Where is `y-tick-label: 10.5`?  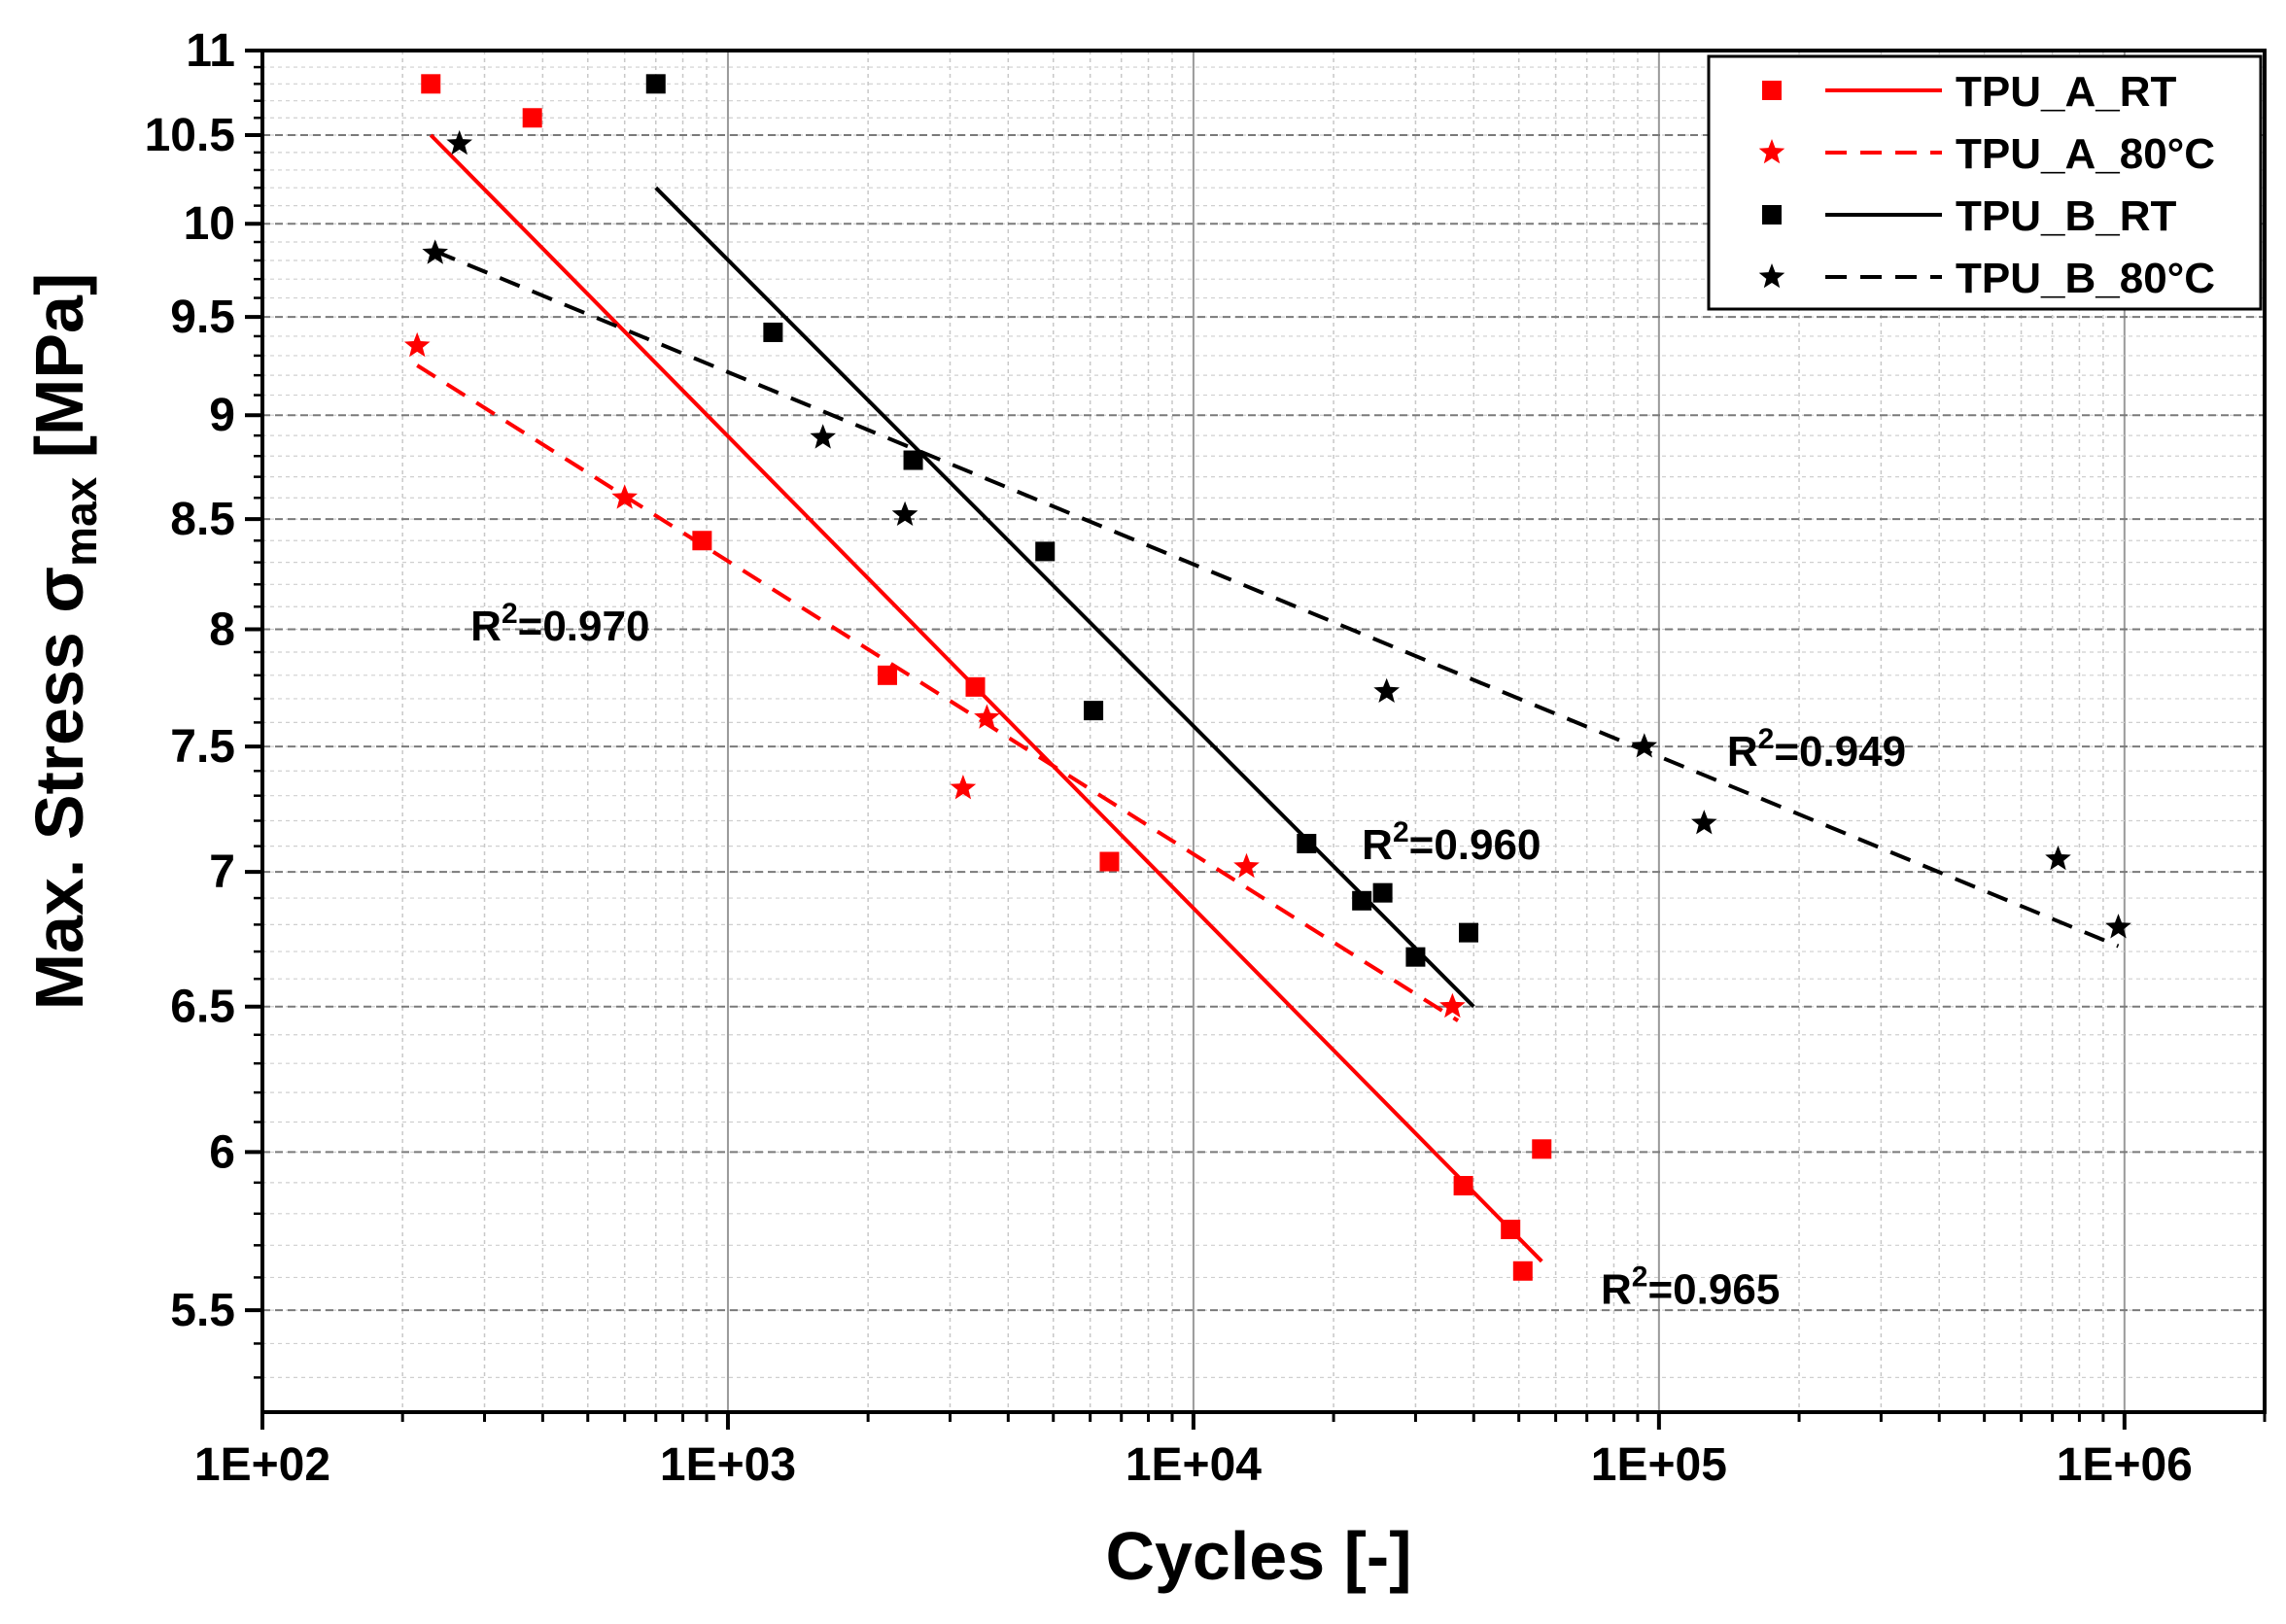
y-tick-label: 10.5 is located at coordinates (190, 135).